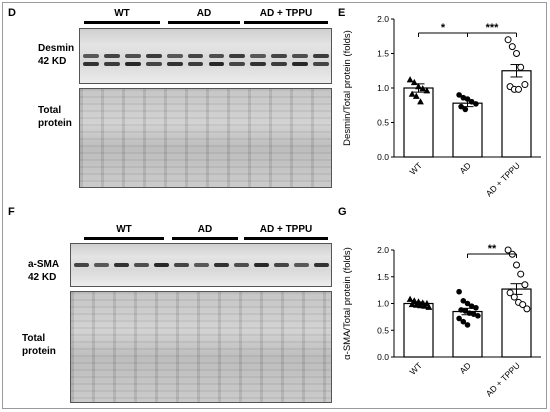 The image size is (550, 412). Describe the element at coordinates (55, 123) in the screenshot. I see `protein-label: protein` at that location.